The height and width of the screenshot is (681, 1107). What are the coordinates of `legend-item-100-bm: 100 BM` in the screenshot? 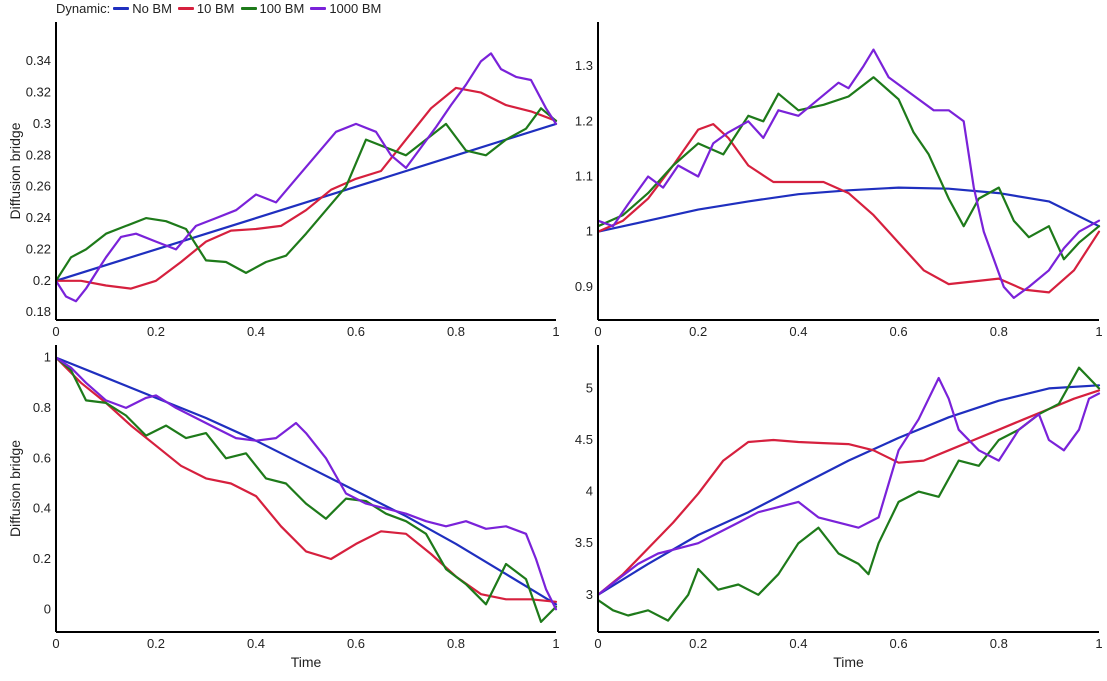 It's located at (272, 8).